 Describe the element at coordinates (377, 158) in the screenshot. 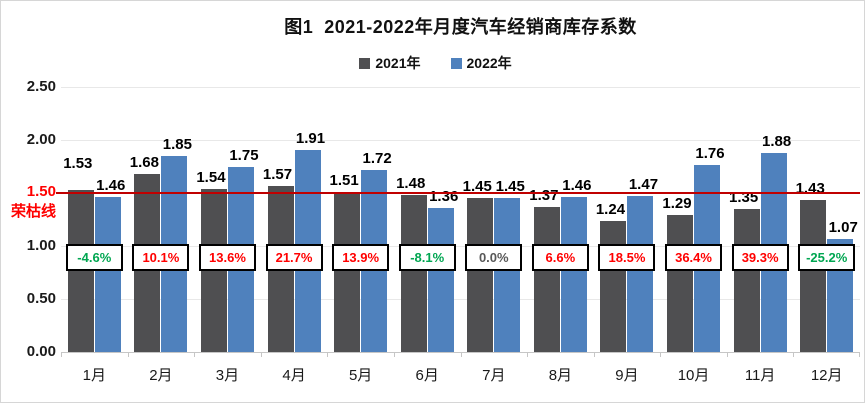

I see `bar-value-2022: 1.72` at that location.